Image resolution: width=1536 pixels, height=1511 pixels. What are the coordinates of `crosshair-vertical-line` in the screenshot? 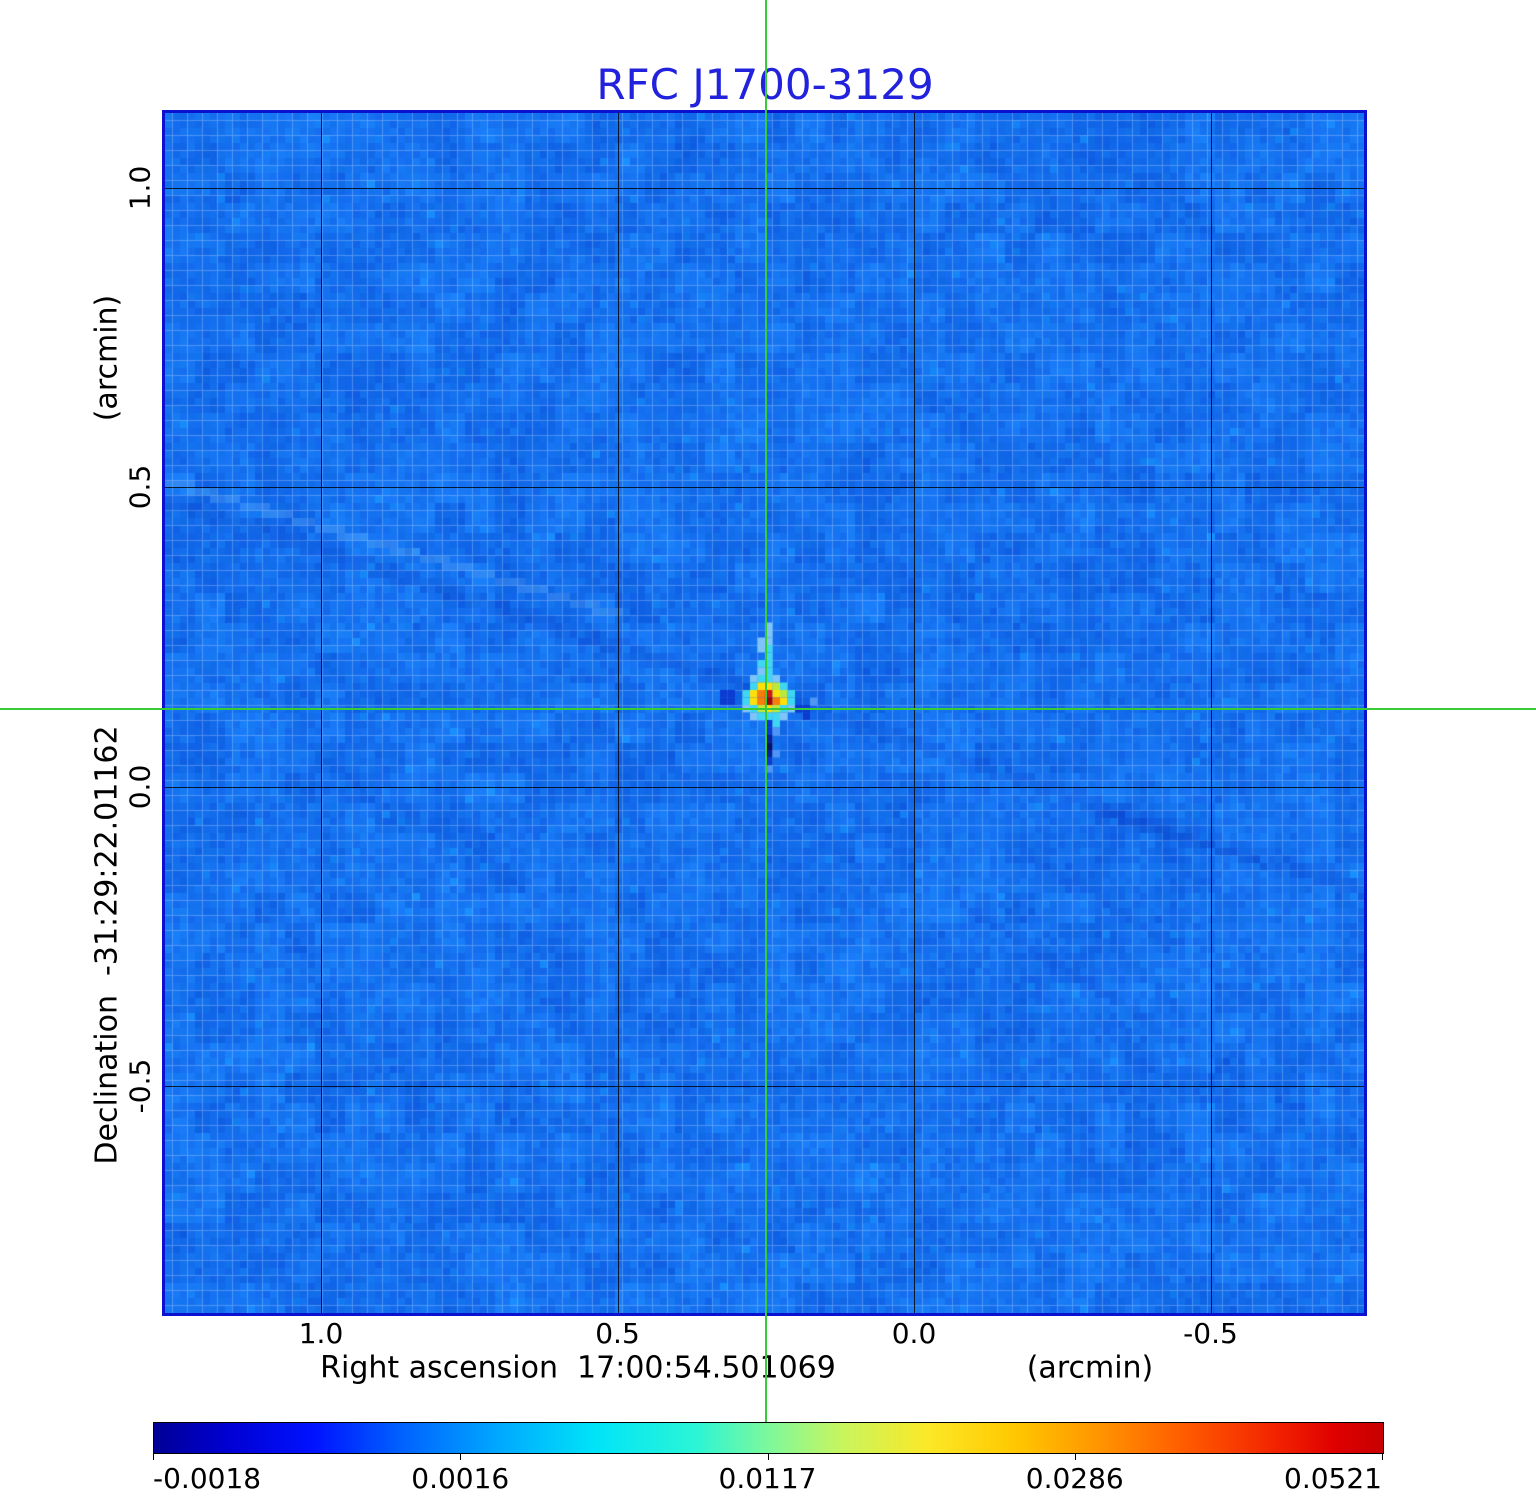 It's located at (766, 711).